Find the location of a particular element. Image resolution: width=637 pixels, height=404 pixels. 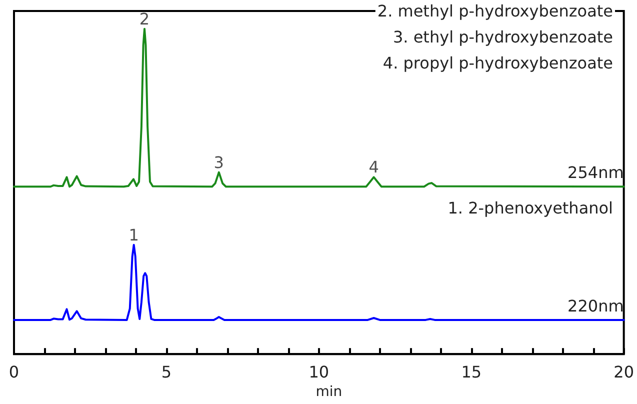

annotation: 3. ethyl p-hydroxybenzoate is located at coordinates (502, 37).